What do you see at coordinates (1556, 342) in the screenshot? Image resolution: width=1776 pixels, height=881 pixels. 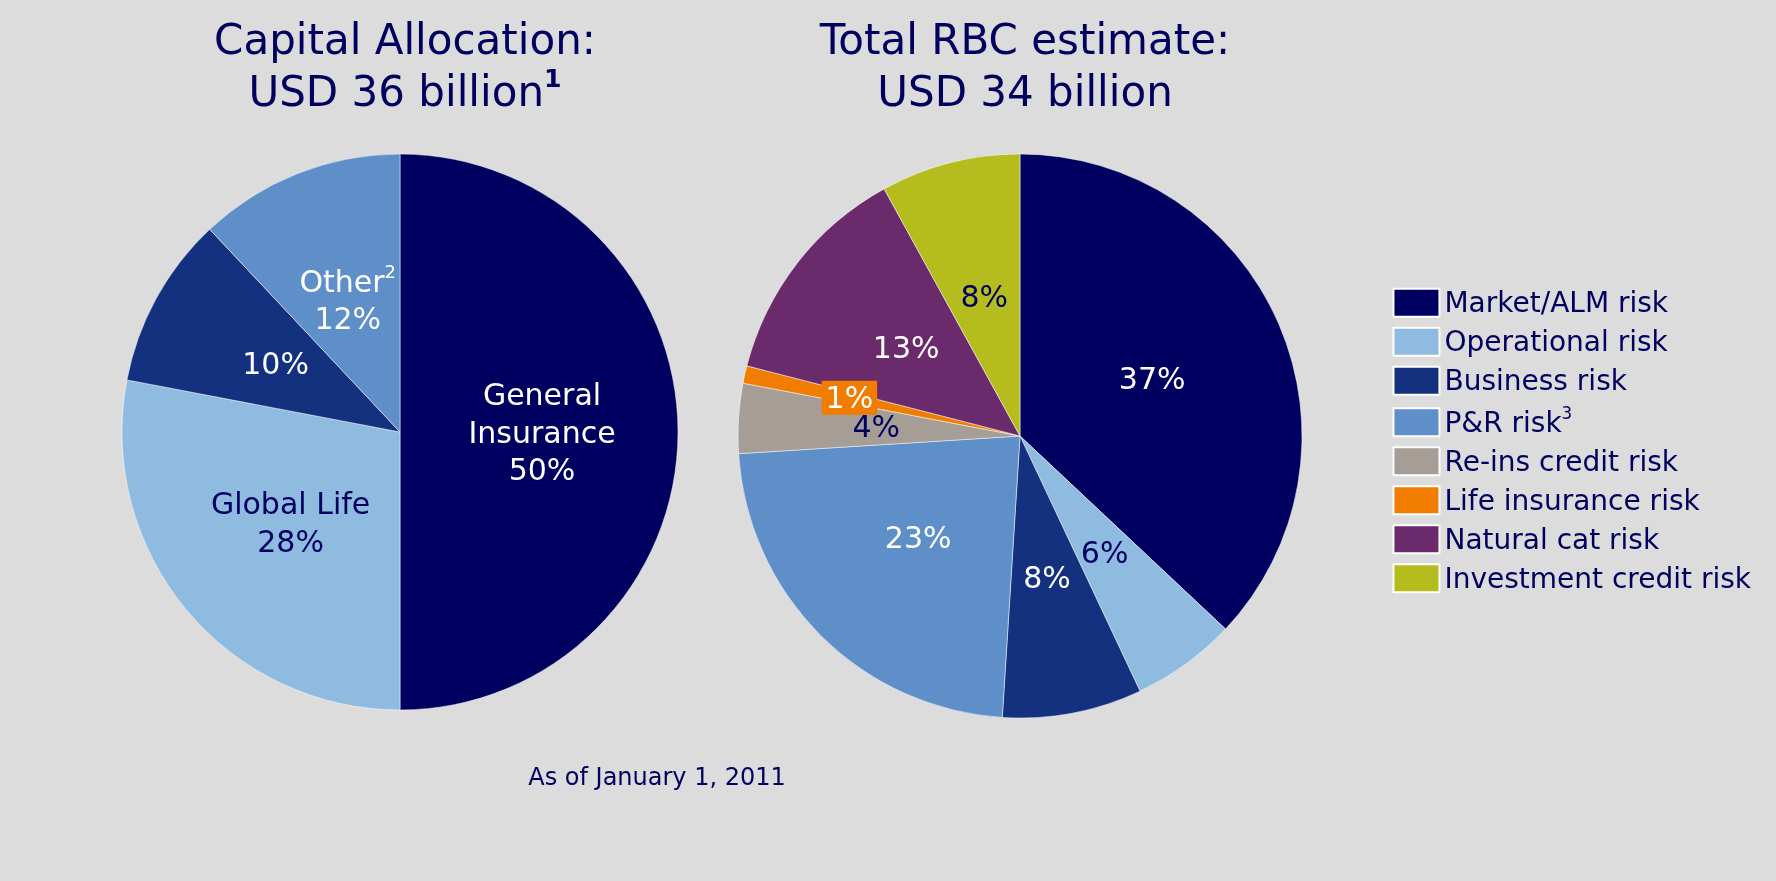 I see `legend-label: Operational risk` at bounding box center [1556, 342].